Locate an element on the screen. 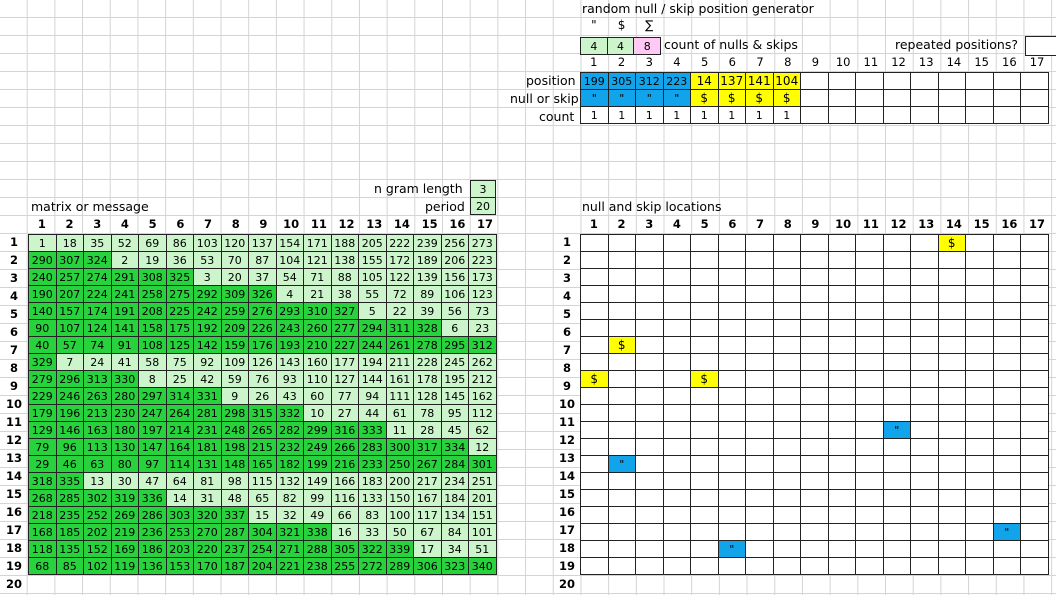  matrix-cell: 27 is located at coordinates (344, 413).